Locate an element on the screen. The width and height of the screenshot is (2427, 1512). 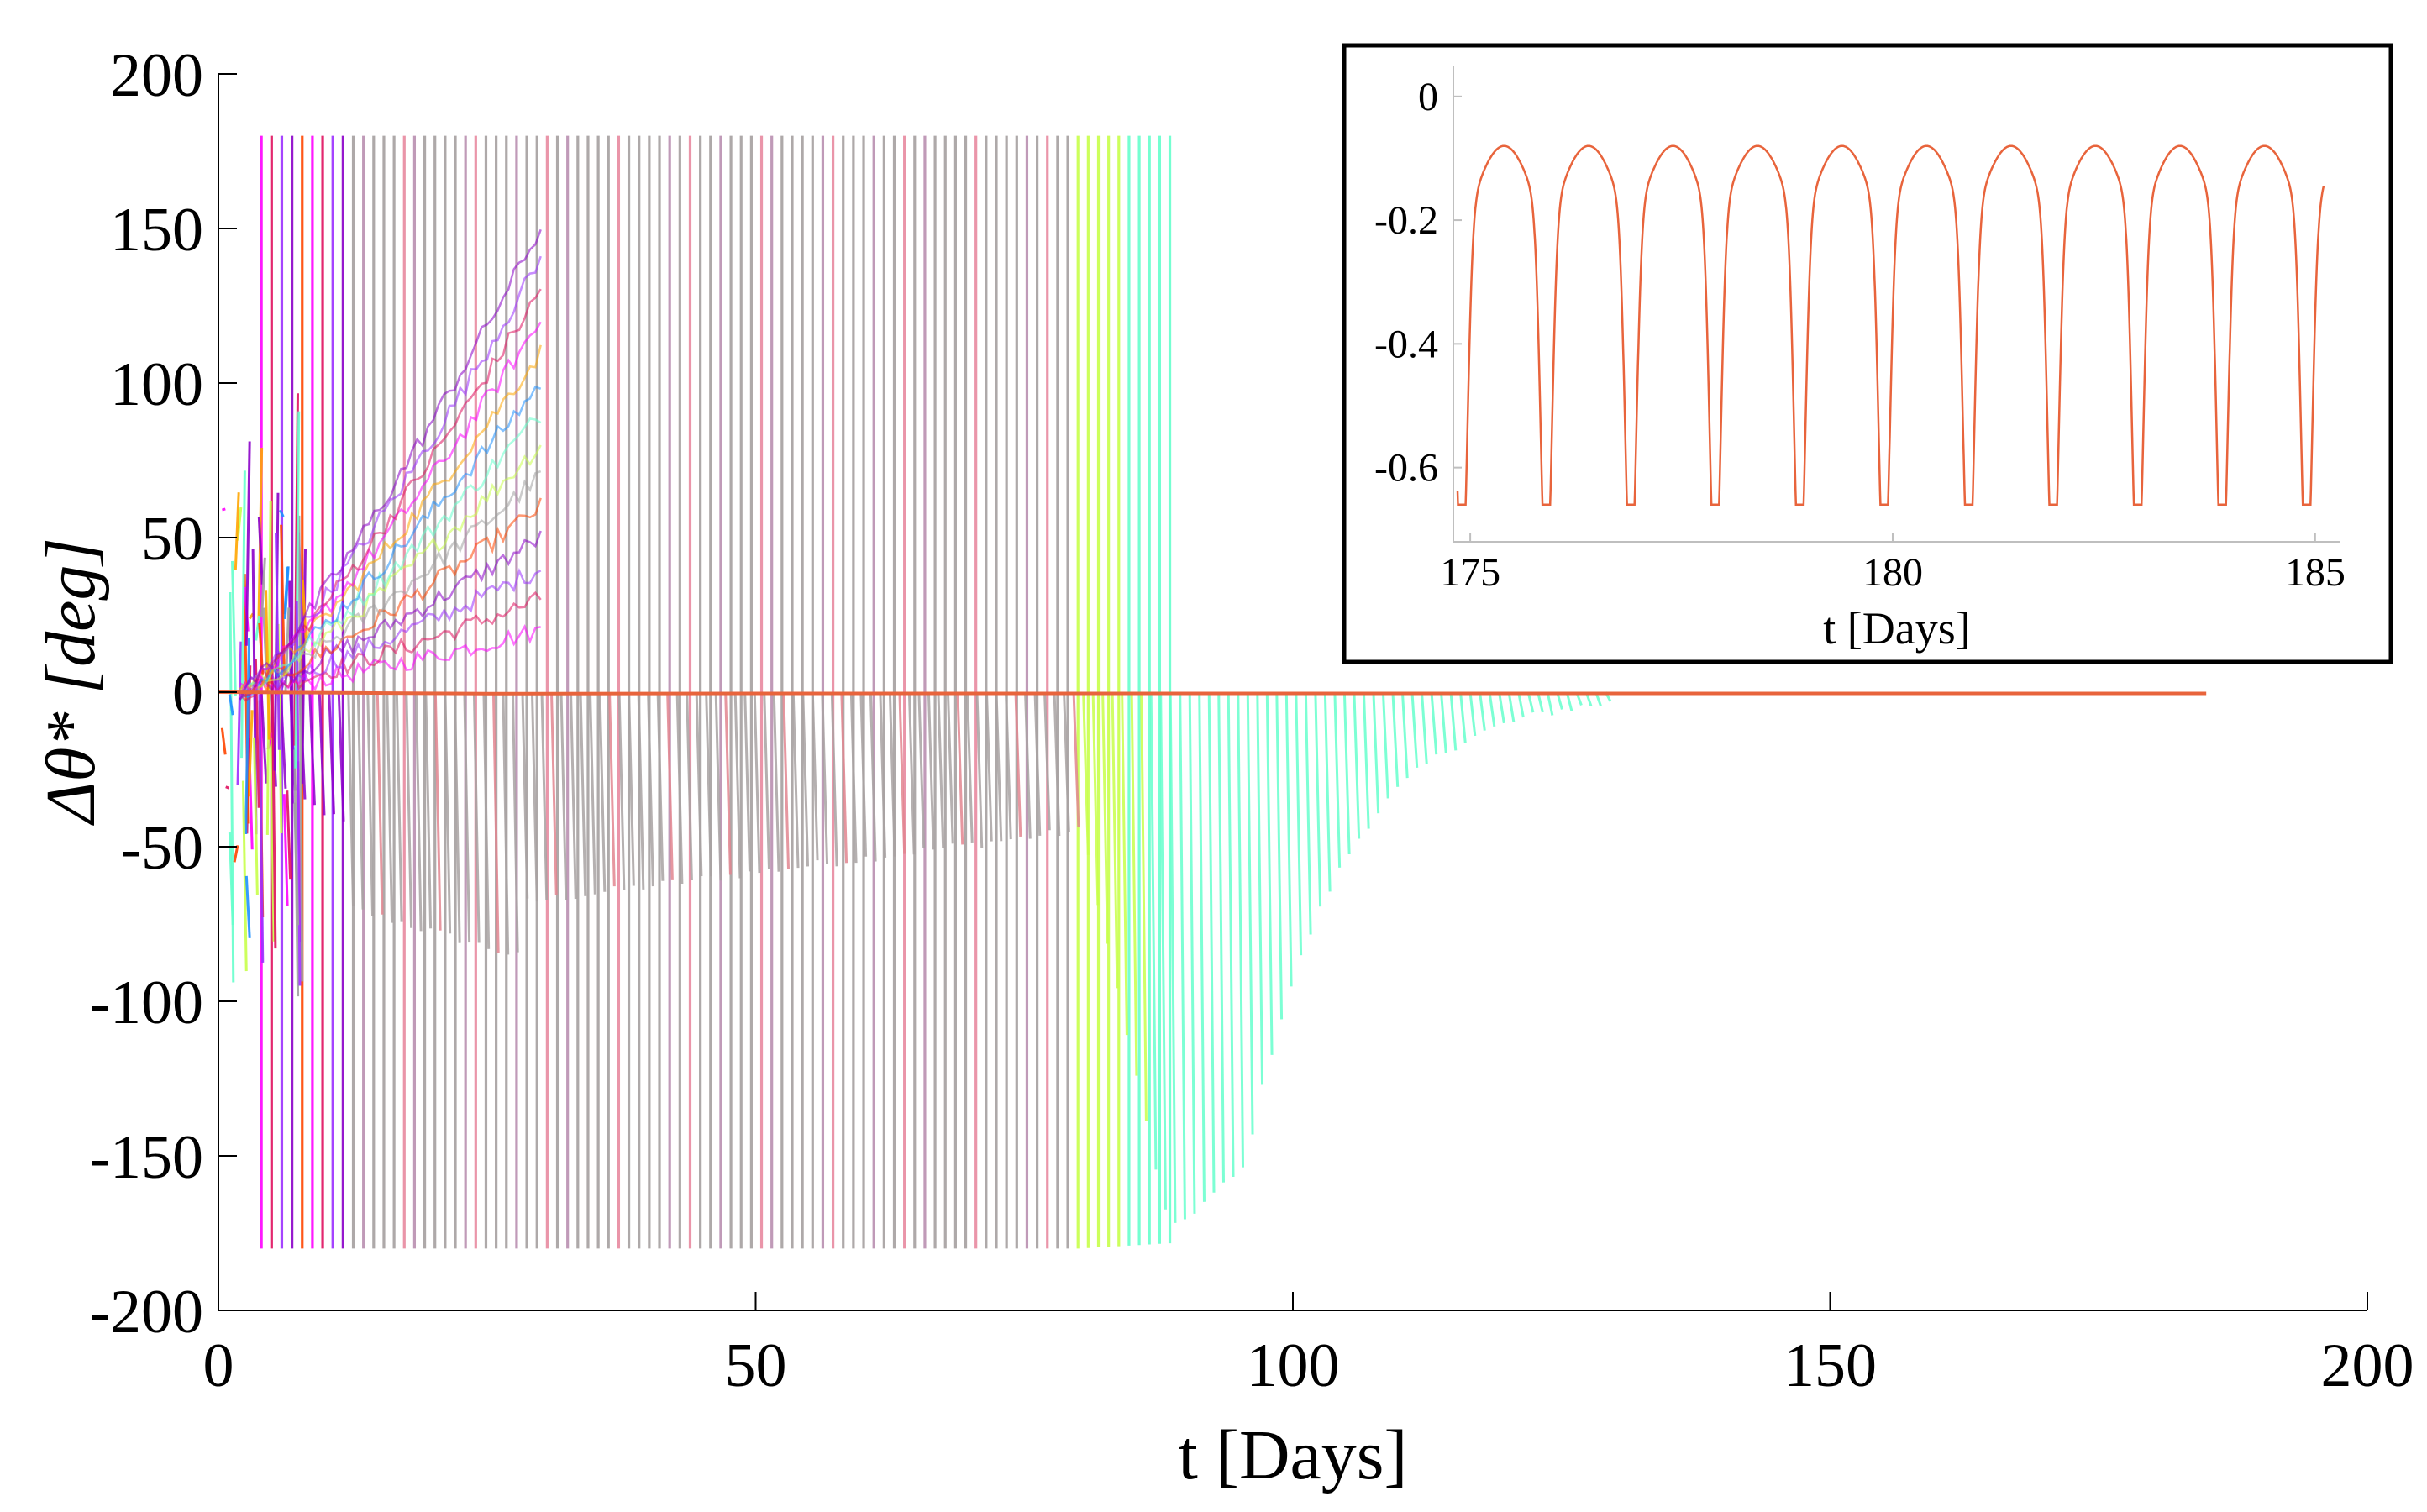
inset-y-tick-label: -0.6 is located at coordinates (1406, 468).